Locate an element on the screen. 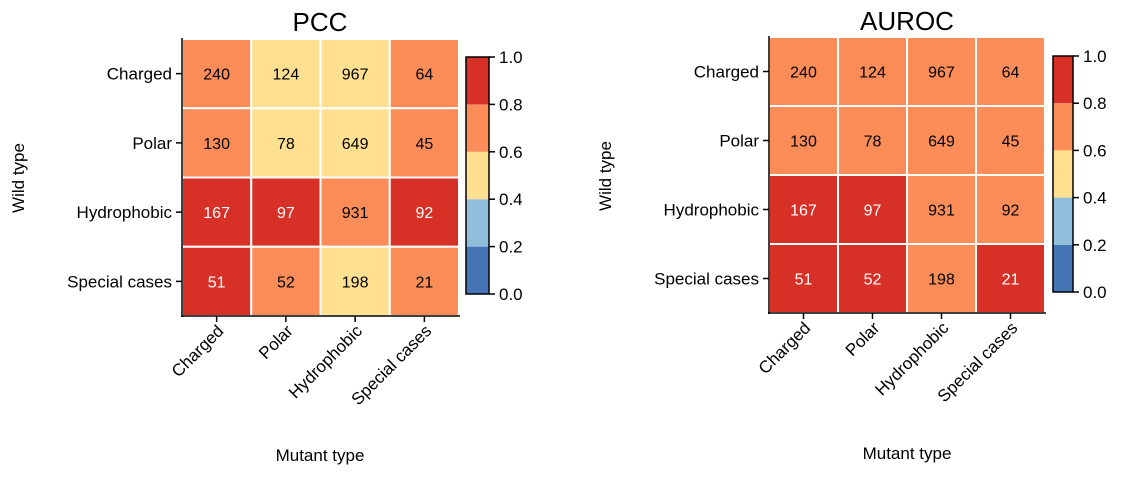 The height and width of the screenshot is (478, 1122). pcc-cell-annotation: 649 is located at coordinates (355, 144).